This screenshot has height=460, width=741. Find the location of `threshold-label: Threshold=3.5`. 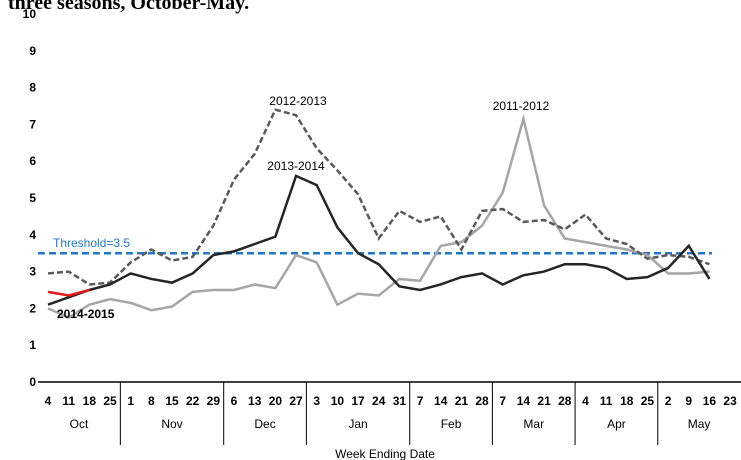

threshold-label: Threshold=3.5 is located at coordinates (91, 243).